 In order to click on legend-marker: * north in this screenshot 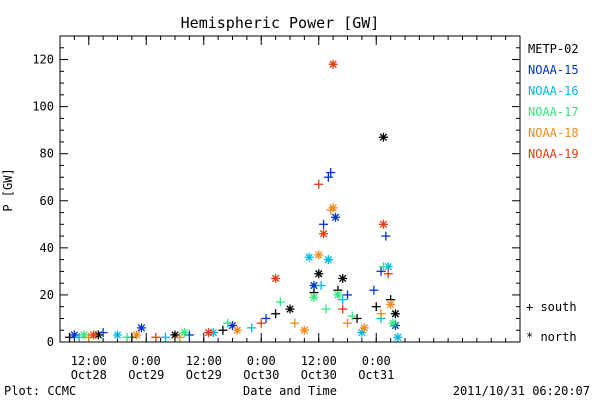, I will do `click(551, 337)`.